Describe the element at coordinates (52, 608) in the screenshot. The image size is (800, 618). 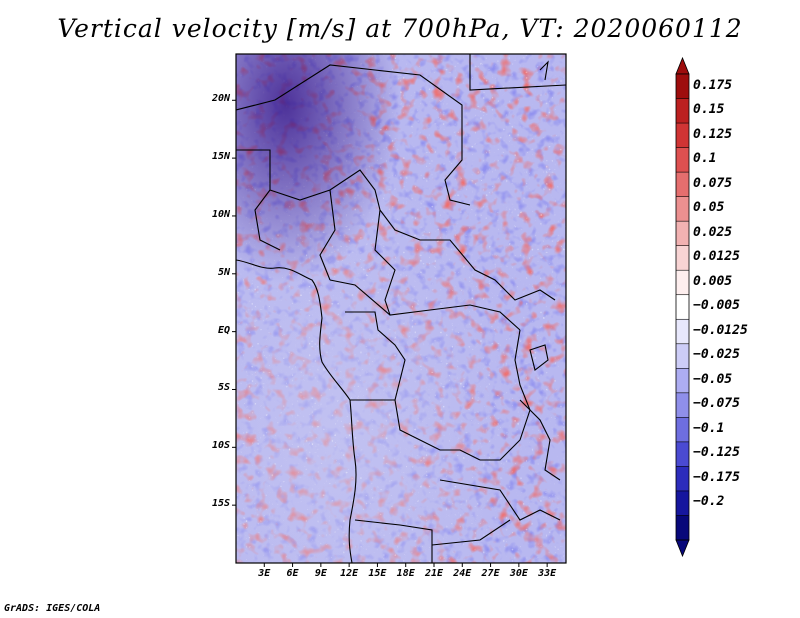
I see `grads-credit: GrADS: IGES/COLA` at that location.